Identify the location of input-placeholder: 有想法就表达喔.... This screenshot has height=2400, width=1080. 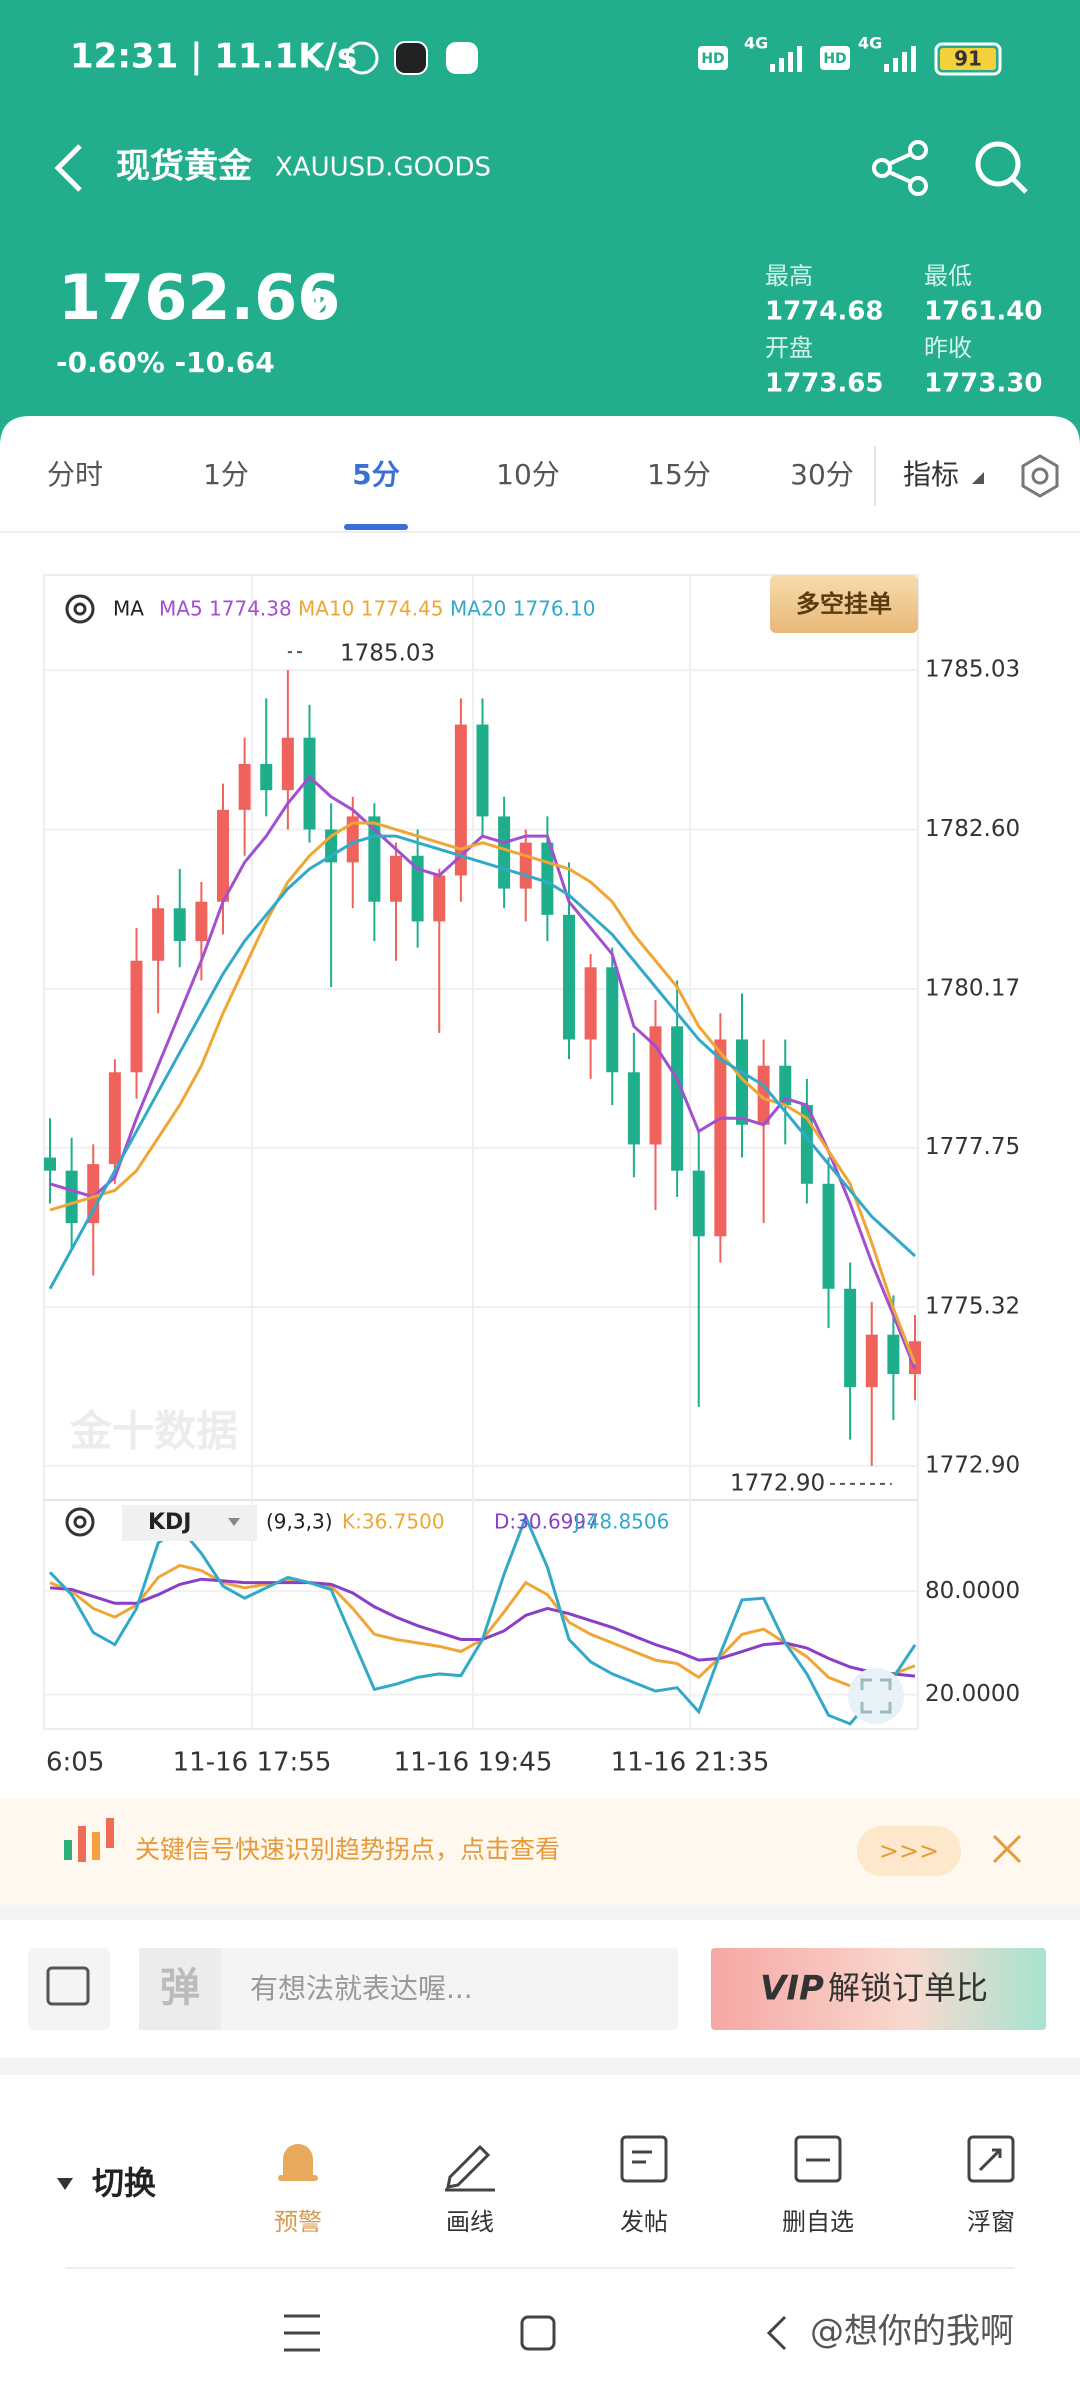
(361, 1988).